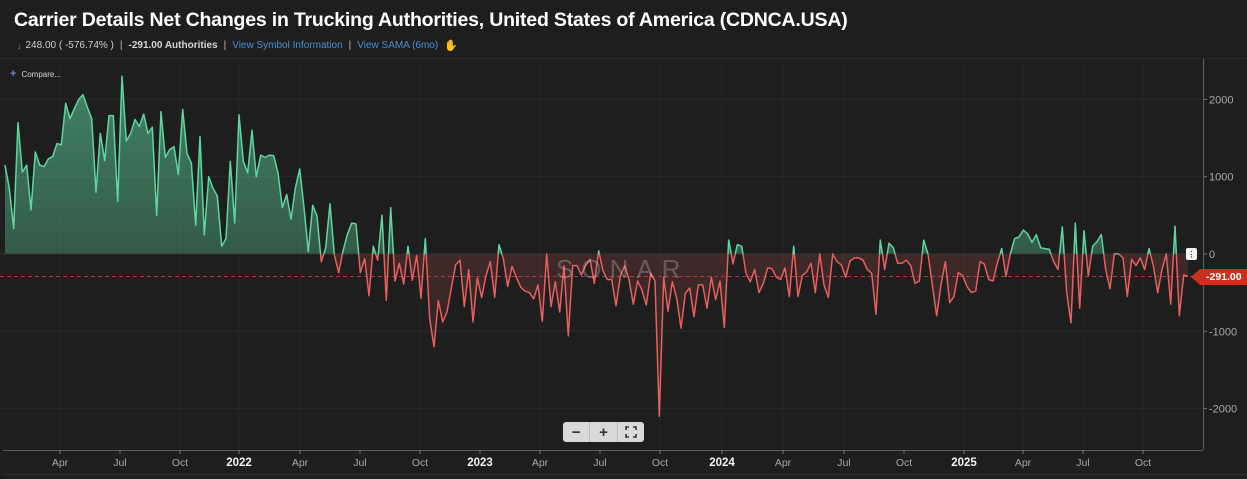  I want to click on y-tick-label: 0, so click(1212, 255).